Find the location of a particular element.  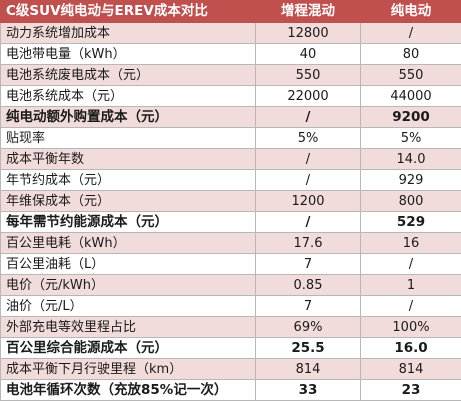

row-label: 百公里综合能源成本（元） is located at coordinates (128, 348).